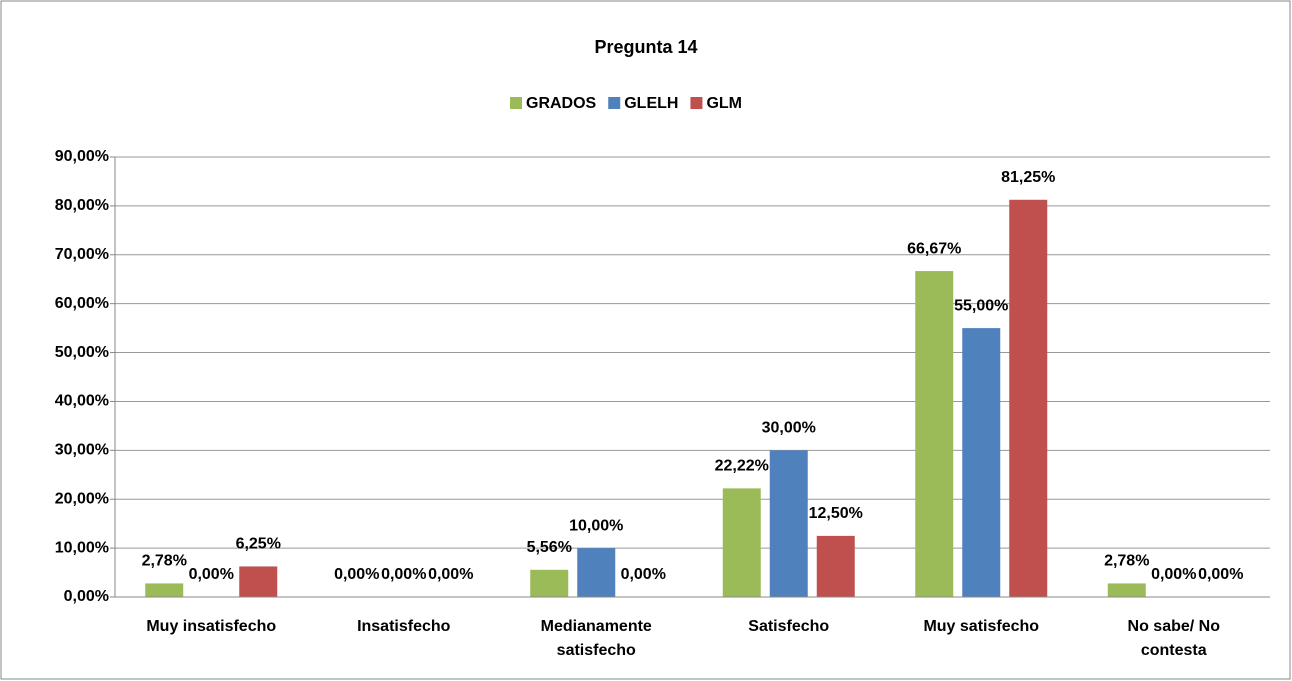 This screenshot has width=1292, height=681. What do you see at coordinates (981, 305) in the screenshot?
I see `value-label: 55,00%` at bounding box center [981, 305].